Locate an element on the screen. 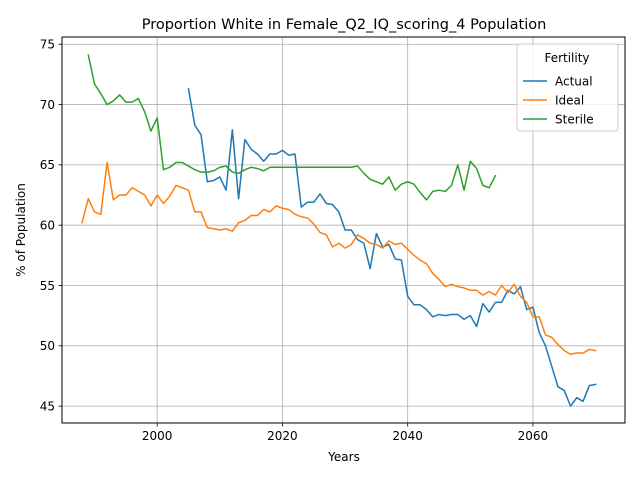  x-tick-label: 2040 is located at coordinates (407, 436).